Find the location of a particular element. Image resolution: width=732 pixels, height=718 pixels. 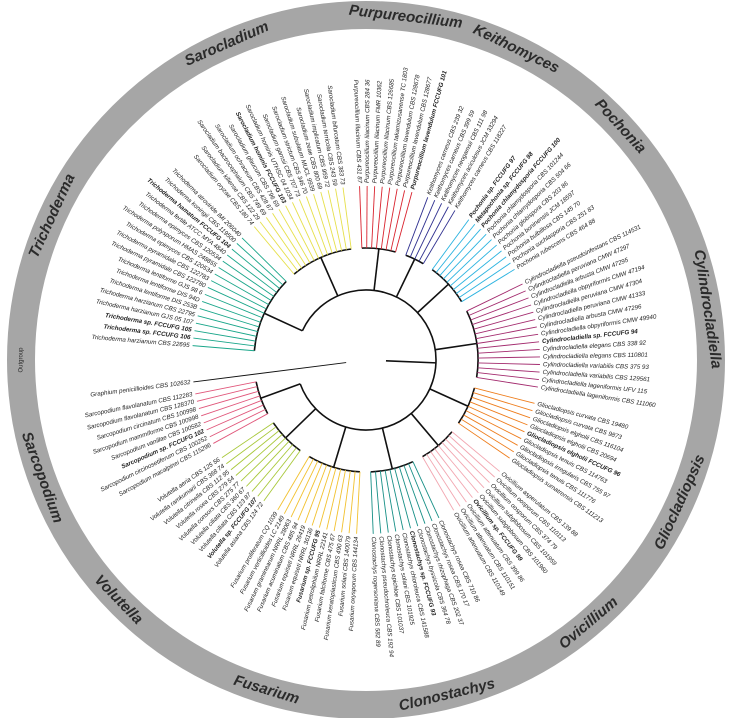

leaf-label: Cylindrocladiella variabilis CBS 375 93 is located at coordinates (596, 366).